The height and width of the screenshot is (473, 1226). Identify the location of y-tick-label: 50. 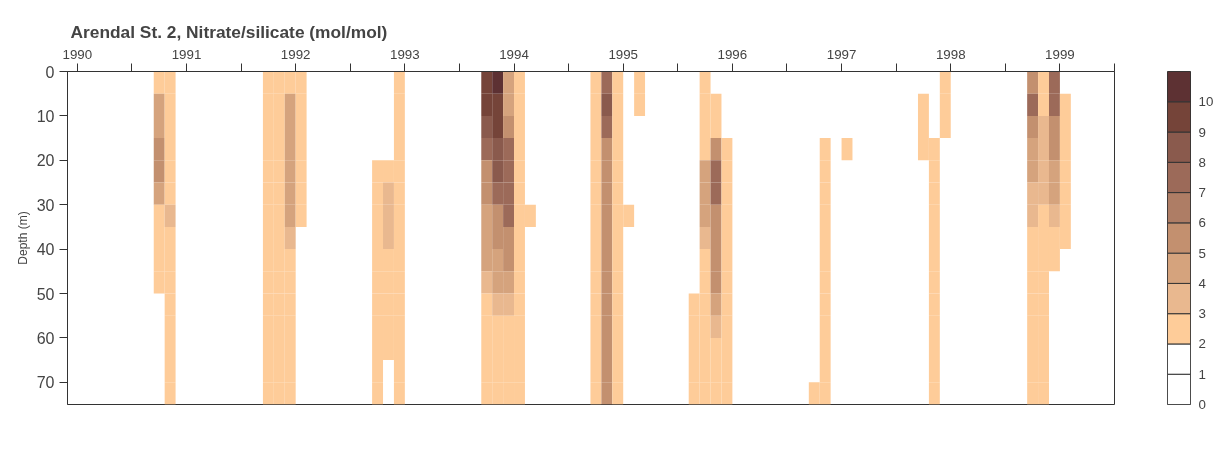
(45, 294).